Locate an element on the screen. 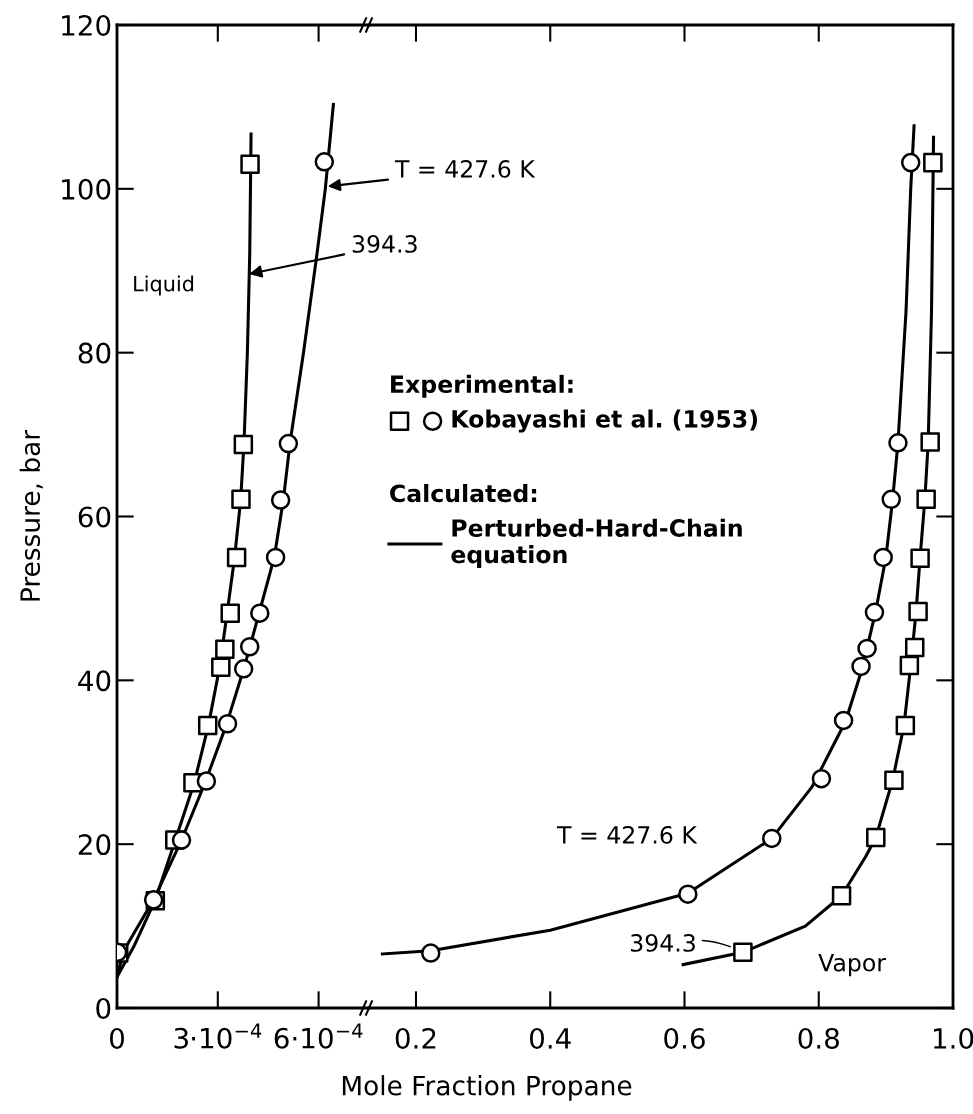 This screenshot has width=973, height=1114. x-tick-label: 0.8 is located at coordinates (818, 1038).